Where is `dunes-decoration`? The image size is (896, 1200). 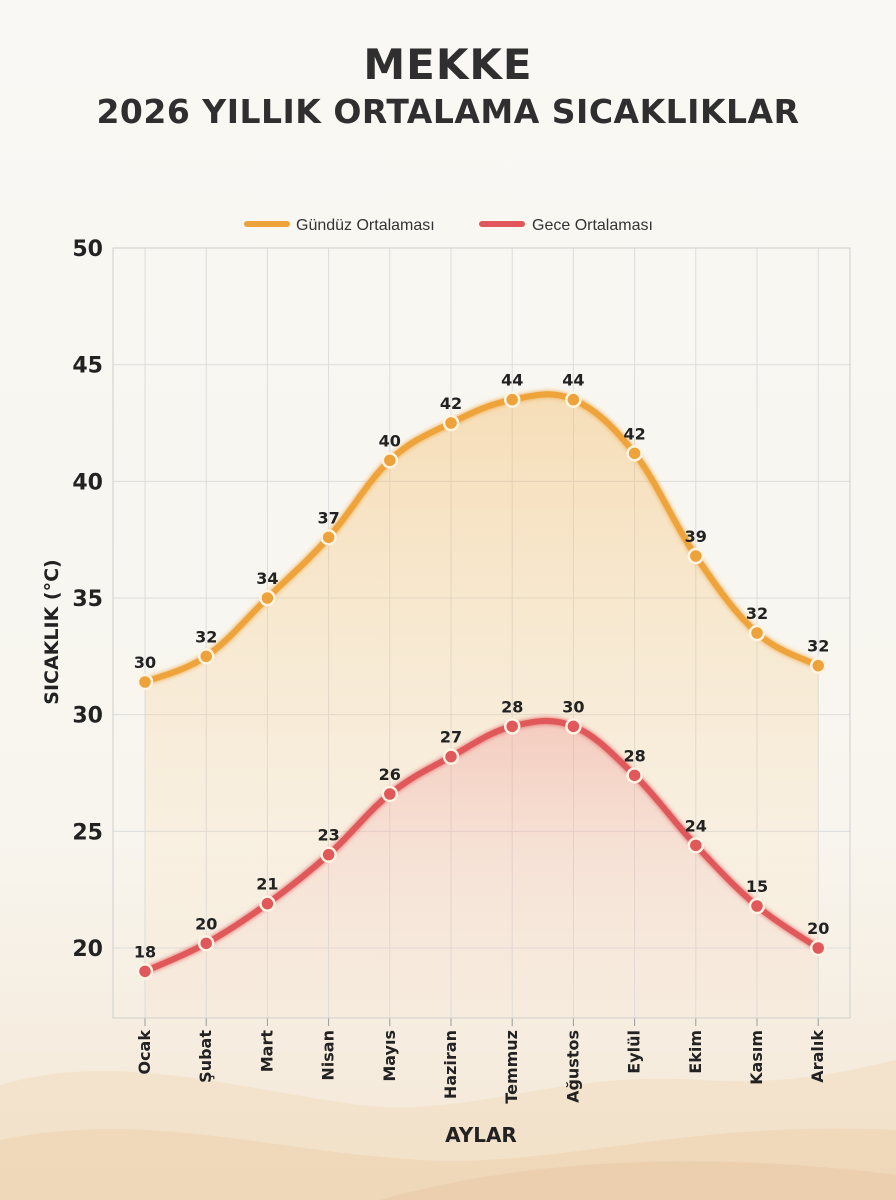 dunes-decoration is located at coordinates (448, 1130).